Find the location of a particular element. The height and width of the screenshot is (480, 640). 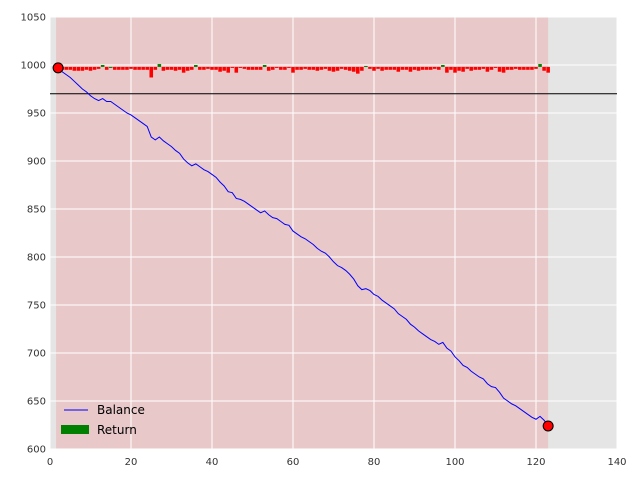

y-axis-ticks: 600 650 700 750 800 850 900 950 1000 1050 is located at coordinates (33, 234).